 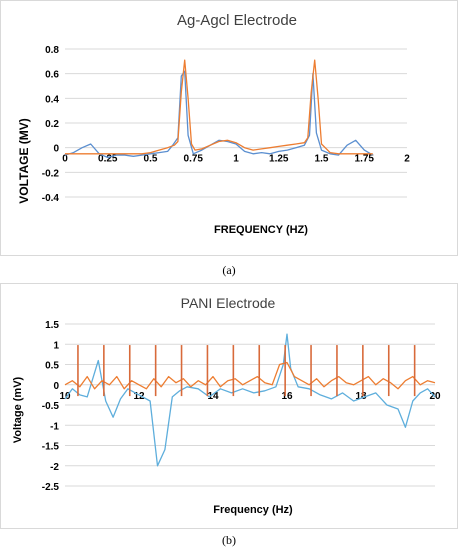 What do you see at coordinates (51, 198) in the screenshot?
I see `chart-a-ytick-label: -0.4` at bounding box center [51, 198].